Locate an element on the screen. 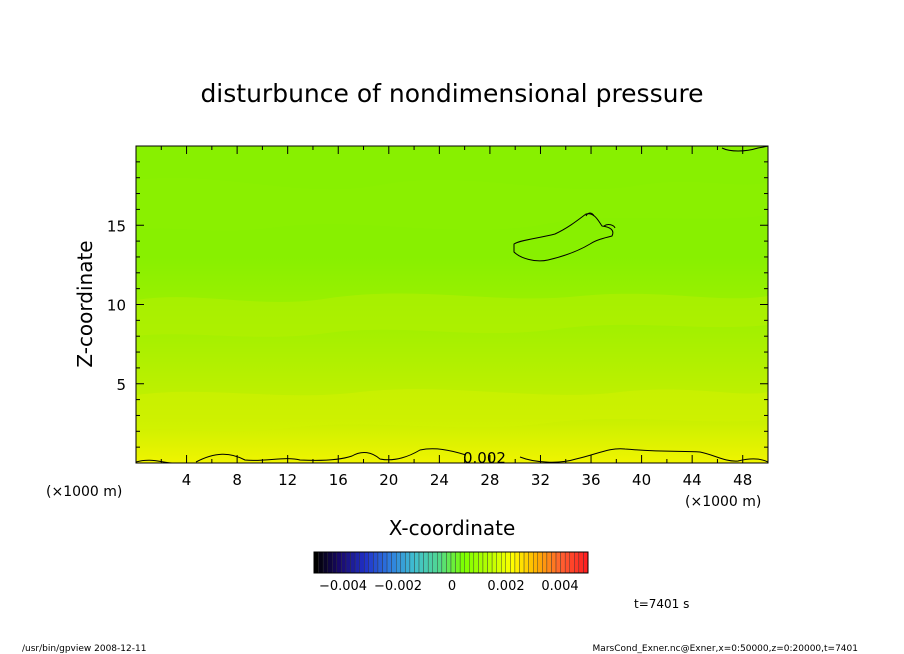  x-tick-label: 24 is located at coordinates (439, 480).